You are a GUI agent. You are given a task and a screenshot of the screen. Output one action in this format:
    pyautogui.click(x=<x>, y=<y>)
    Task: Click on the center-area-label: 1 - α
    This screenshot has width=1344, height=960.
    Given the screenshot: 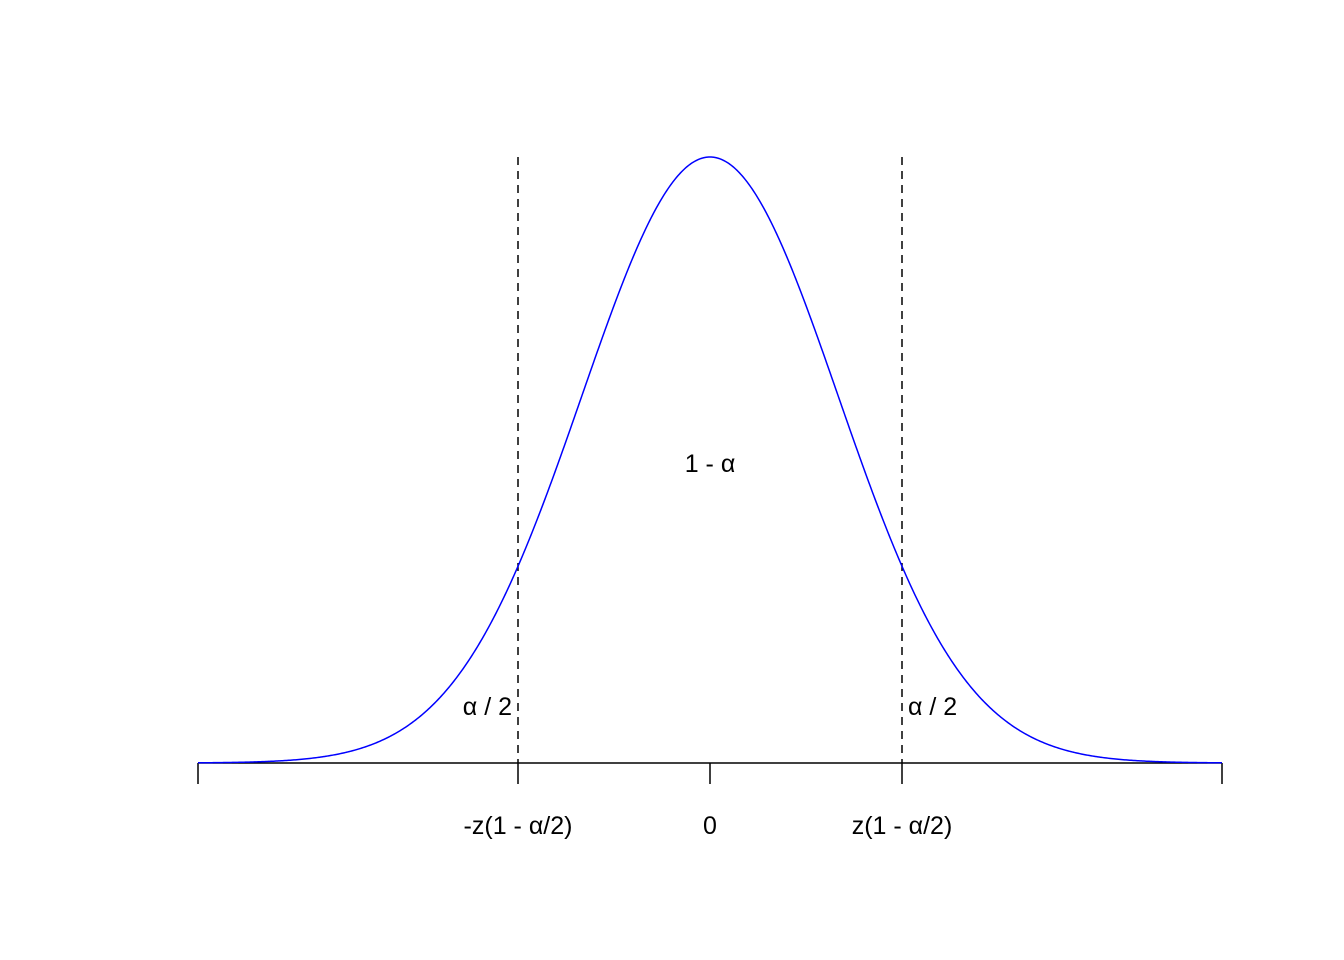 What is the action you would take?
    pyautogui.click(x=710, y=464)
    